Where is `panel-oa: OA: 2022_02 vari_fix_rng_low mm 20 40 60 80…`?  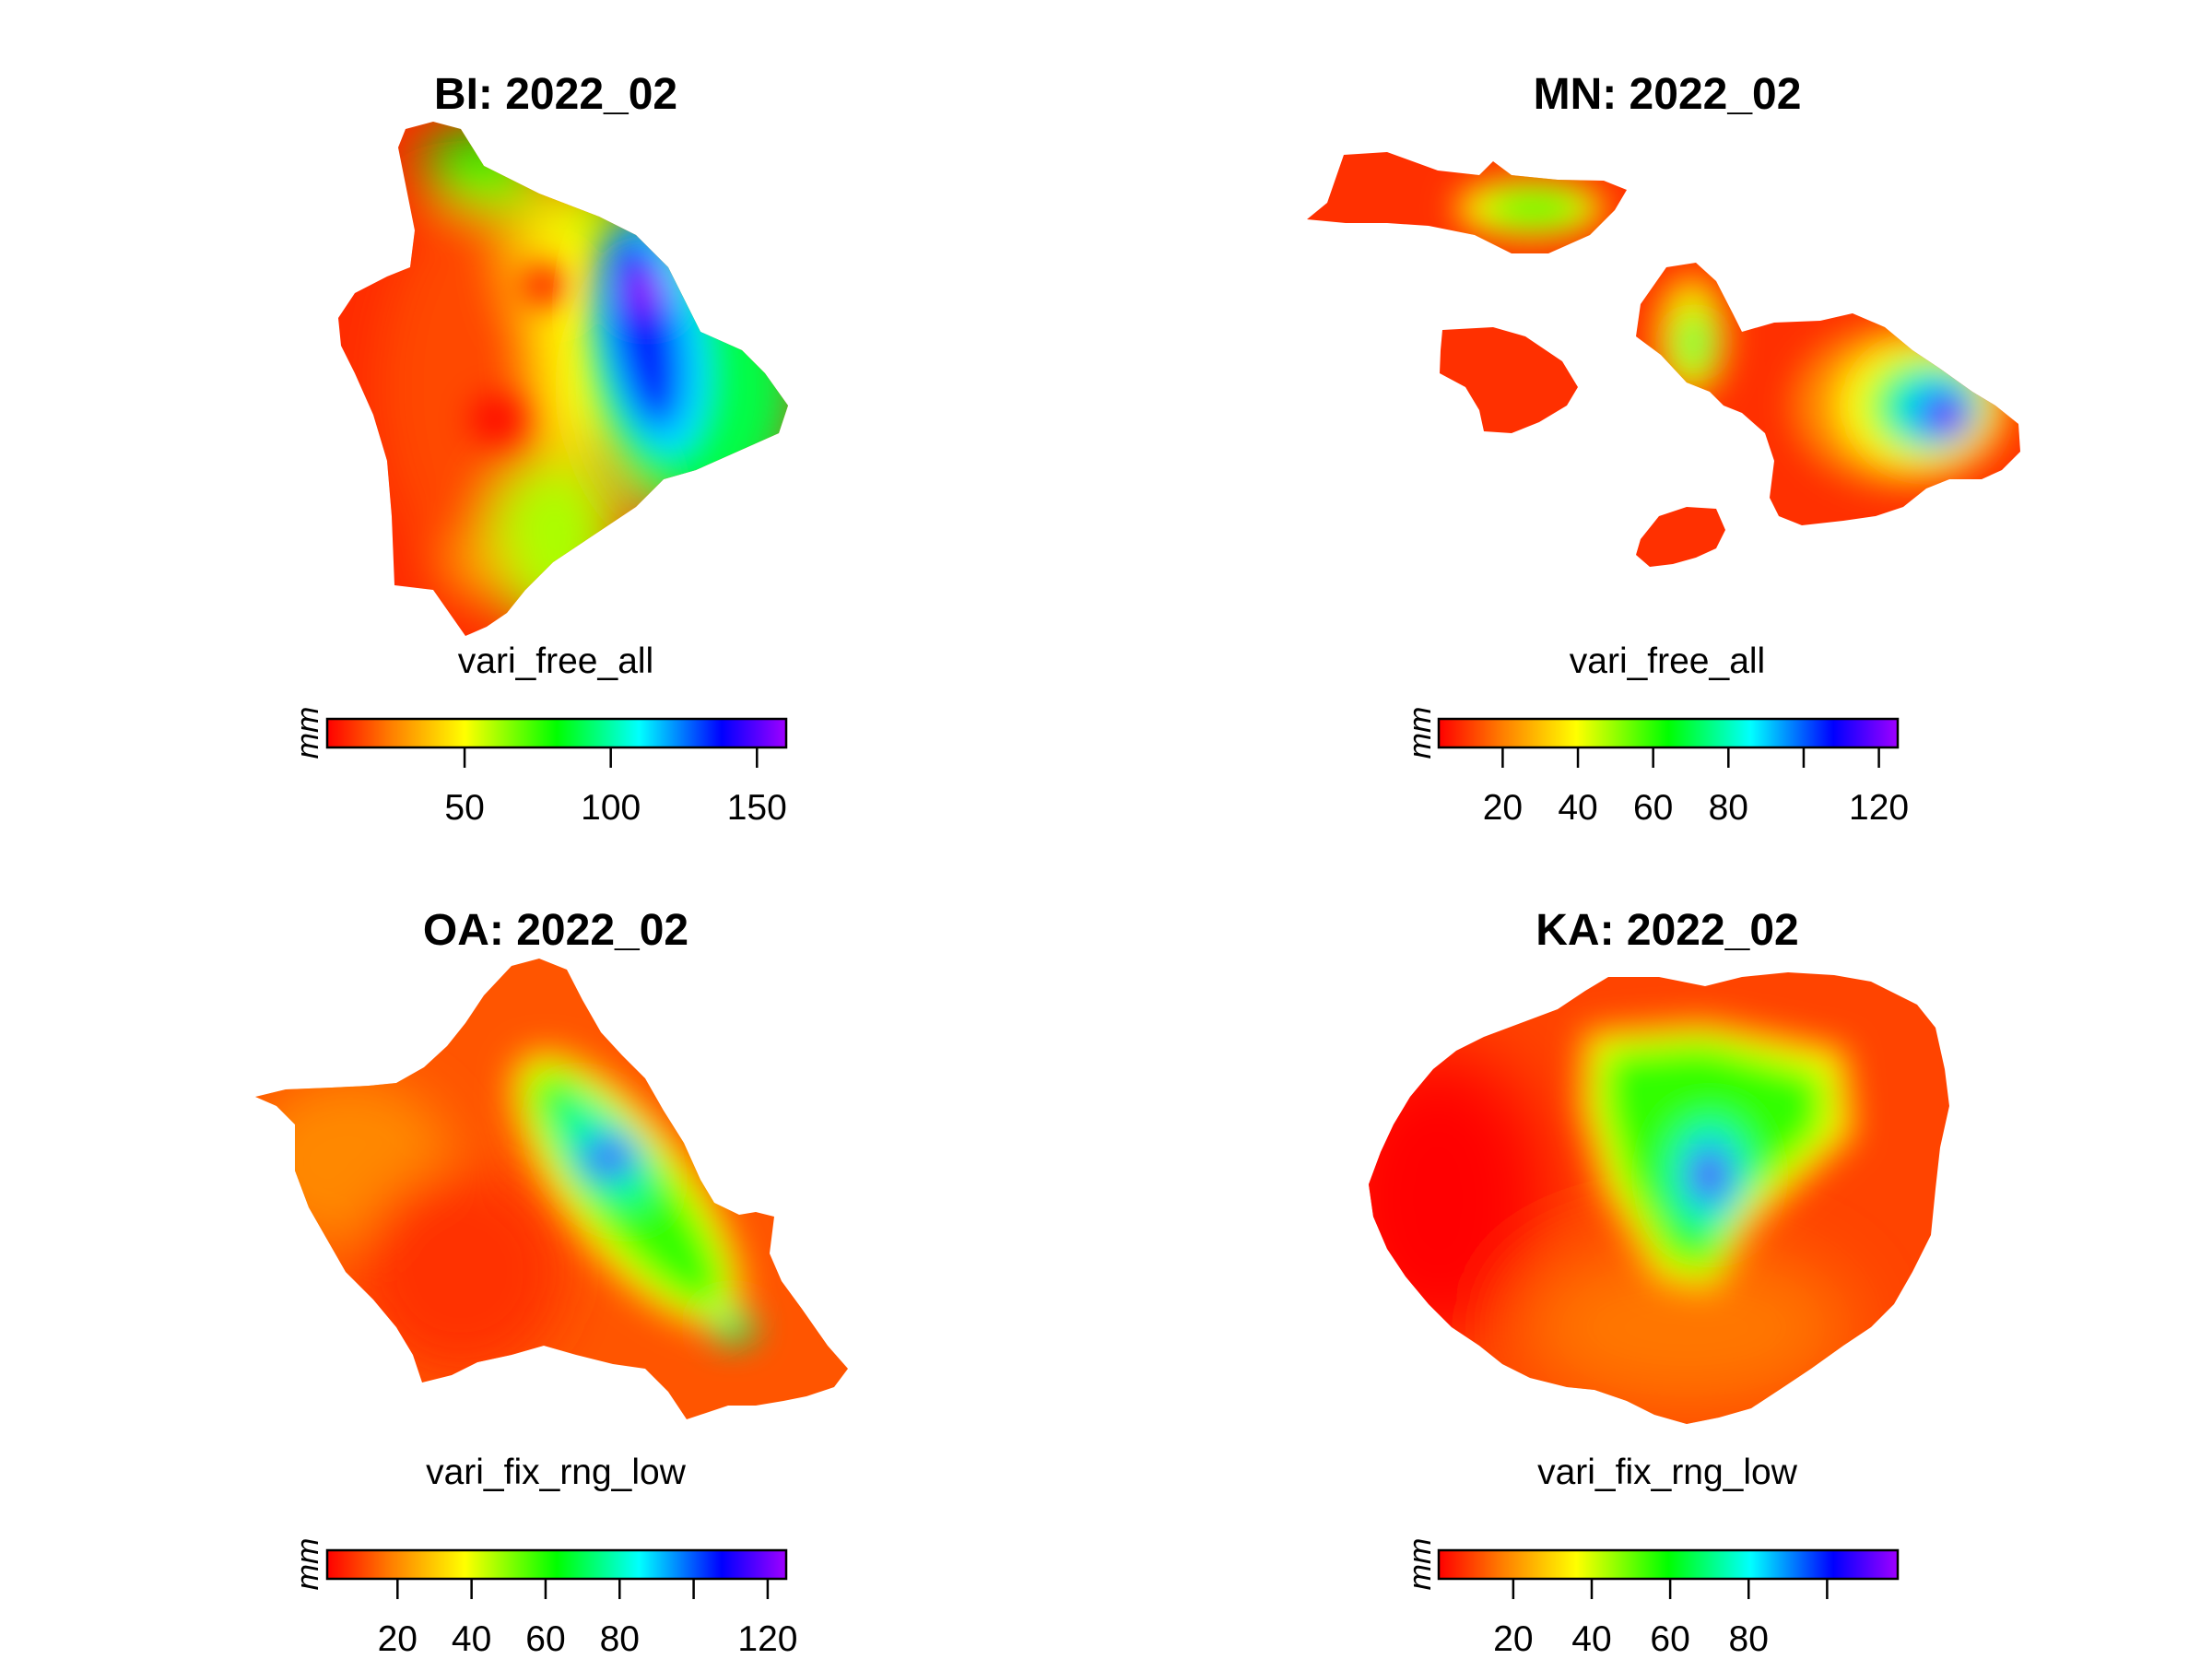
panel-oa: OA: 2022_02 vari_fix_rng_low mm 20 40 60 80… is located at coordinates (551, 1282).